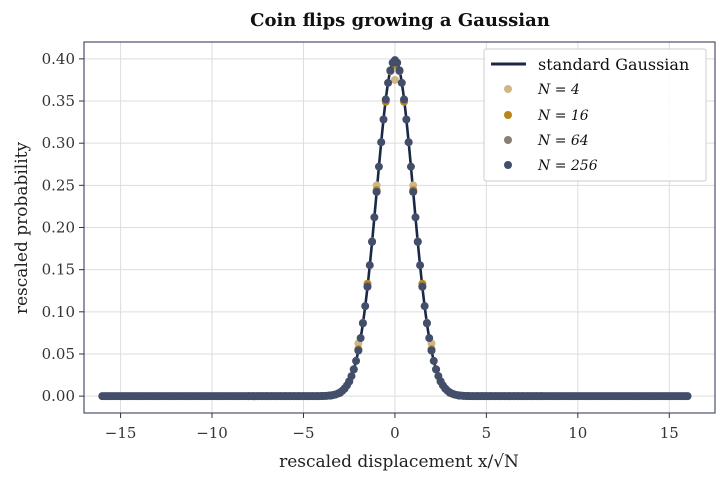 The width and height of the screenshot is (726, 484). What do you see at coordinates (212, 433) in the screenshot?
I see `x-tick-label: −10` at bounding box center [212, 433].